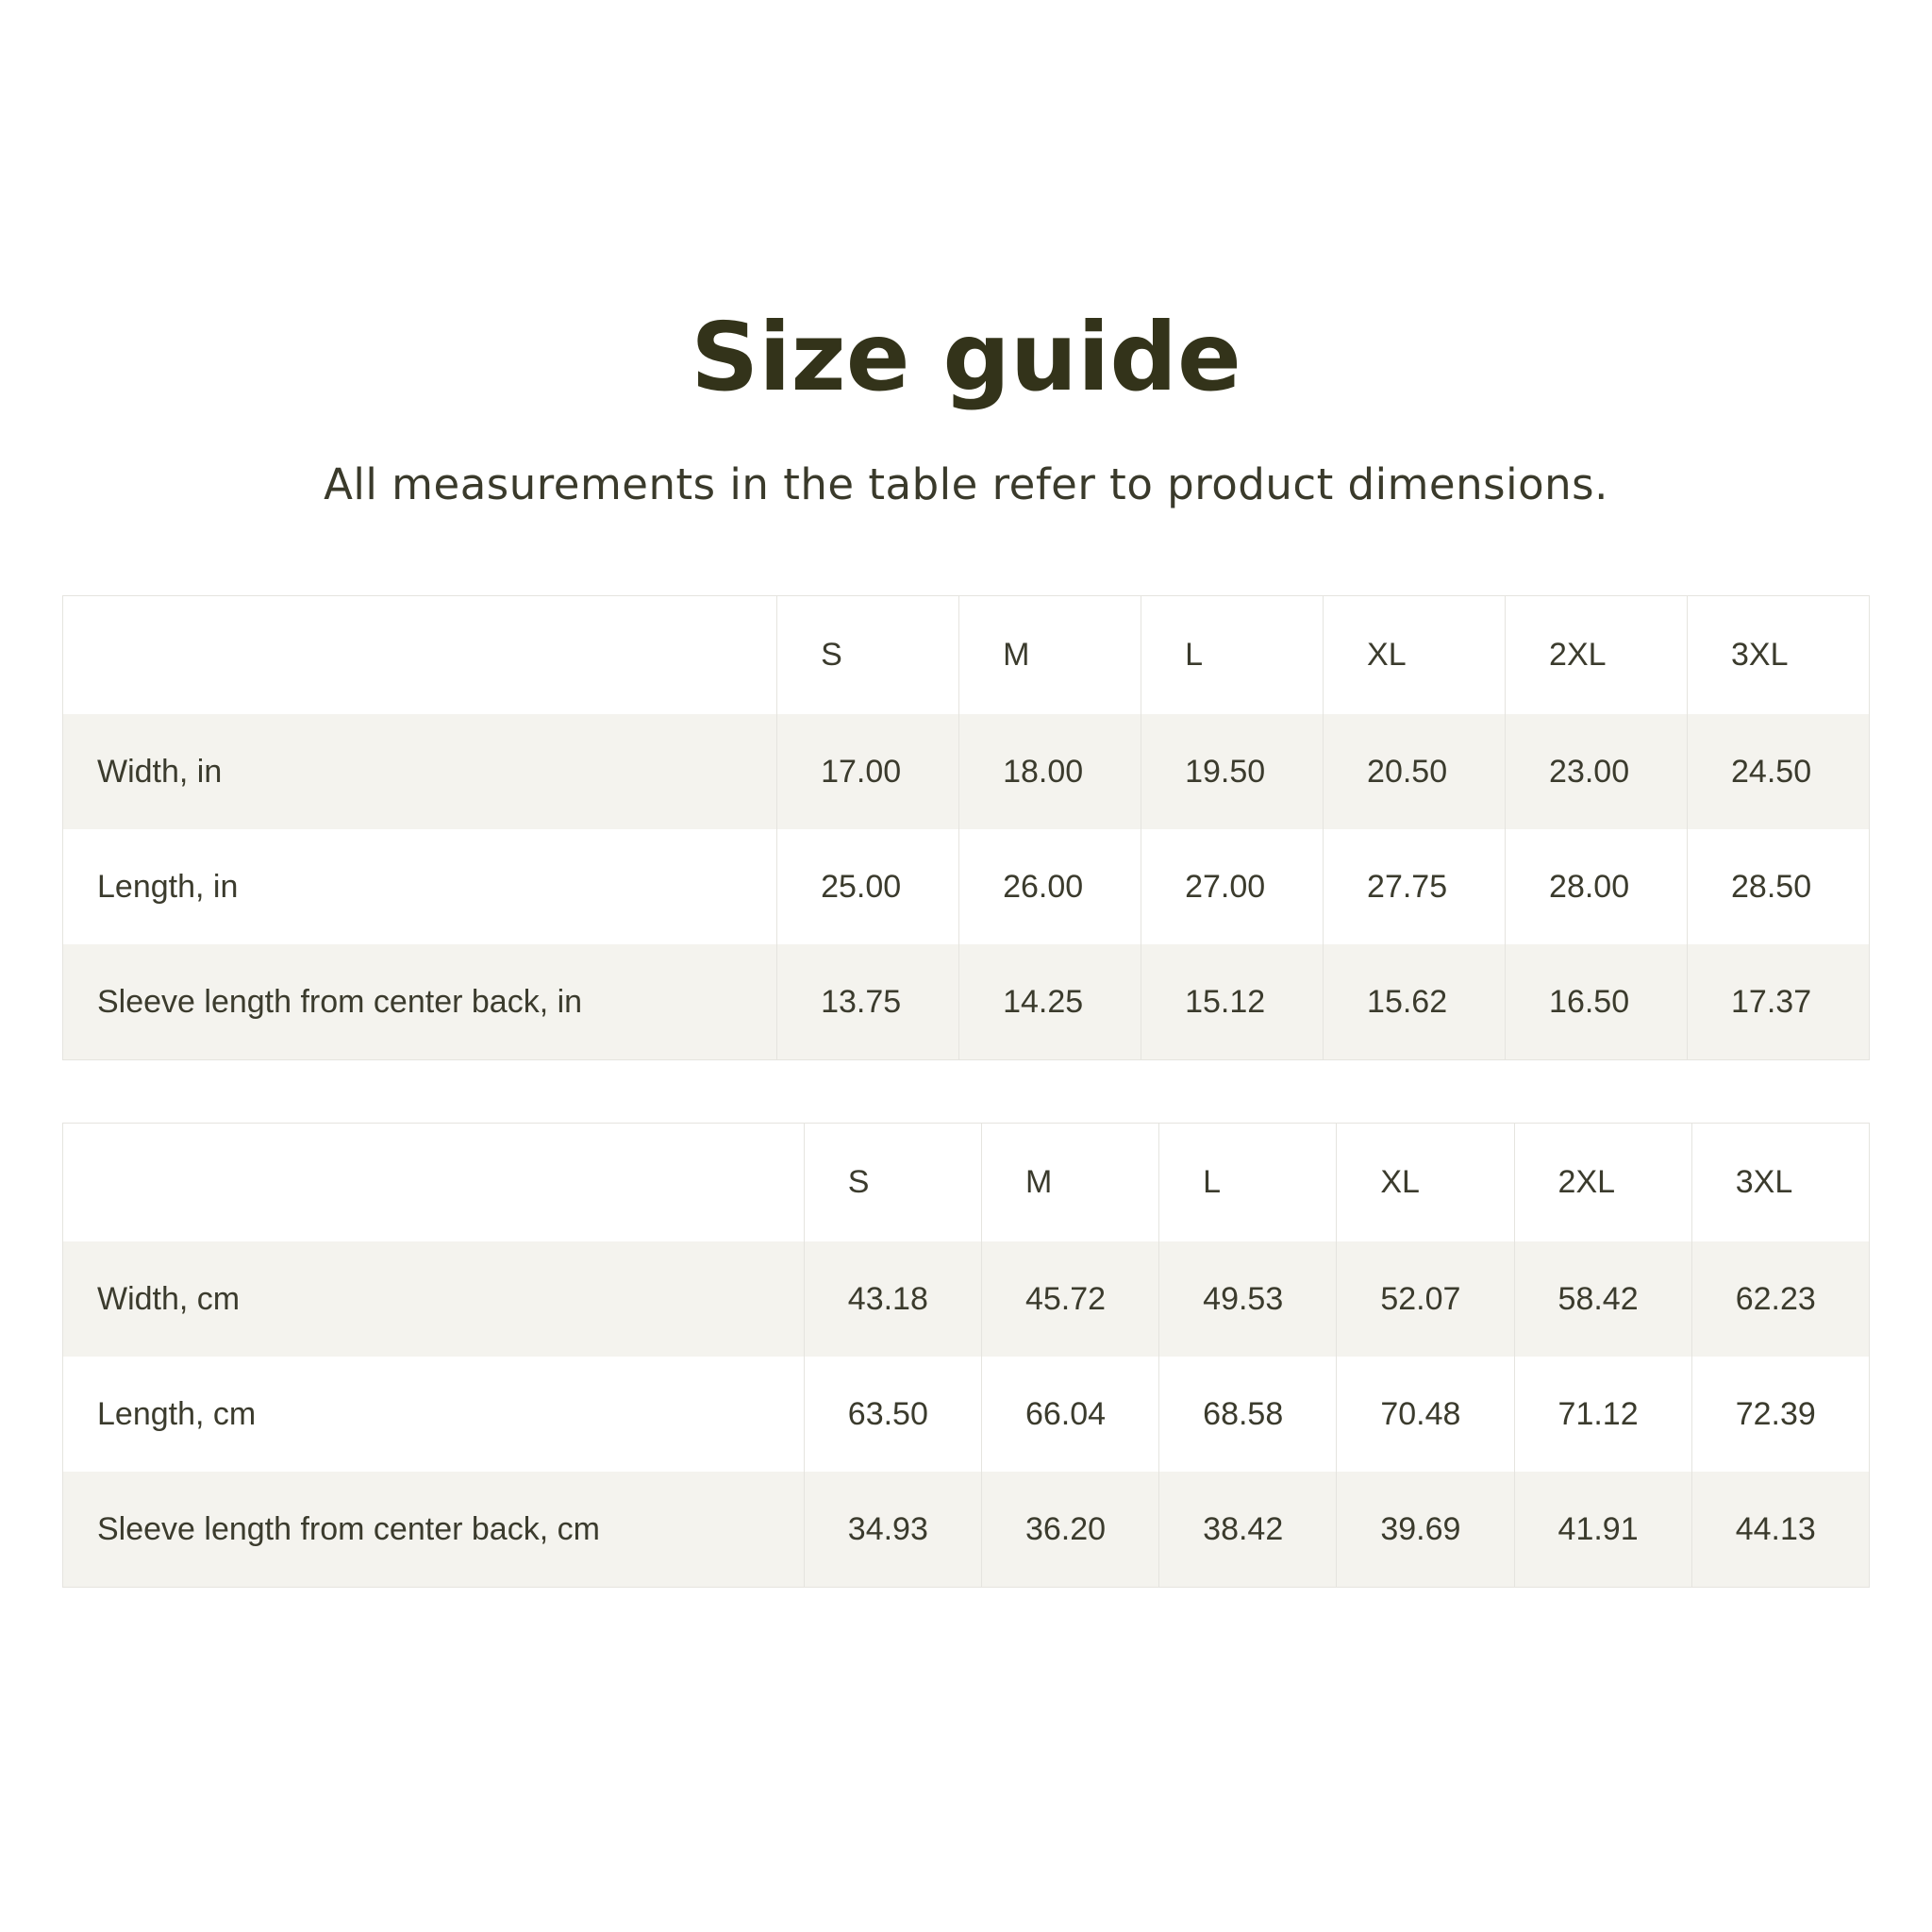 The height and width of the screenshot is (1932, 1932). Describe the element at coordinates (867, 1001) in the screenshot. I see `size-value-cell: 13.75` at that location.